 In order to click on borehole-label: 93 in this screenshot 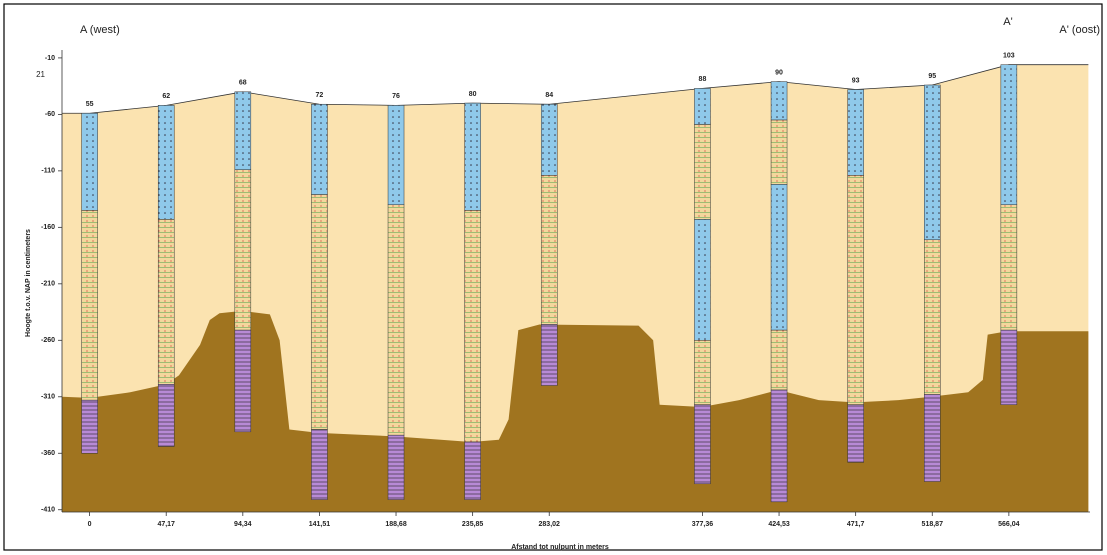, I will do `click(856, 80)`.